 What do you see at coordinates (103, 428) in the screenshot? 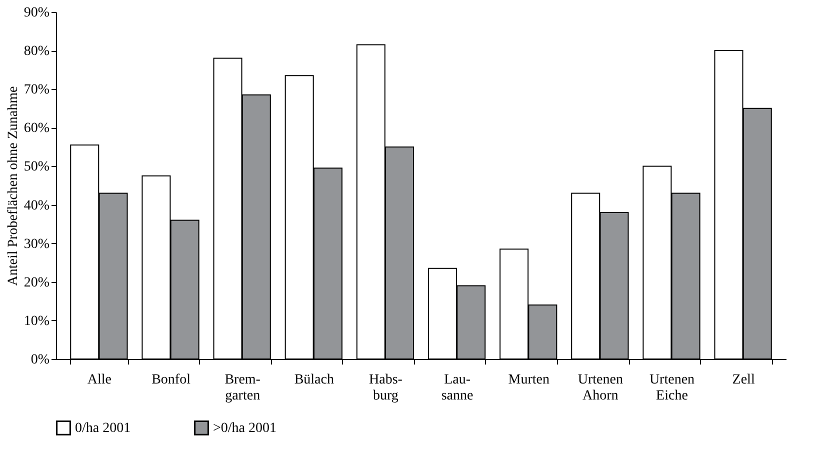
I see `legend-label: 0/ha 2001` at bounding box center [103, 428].